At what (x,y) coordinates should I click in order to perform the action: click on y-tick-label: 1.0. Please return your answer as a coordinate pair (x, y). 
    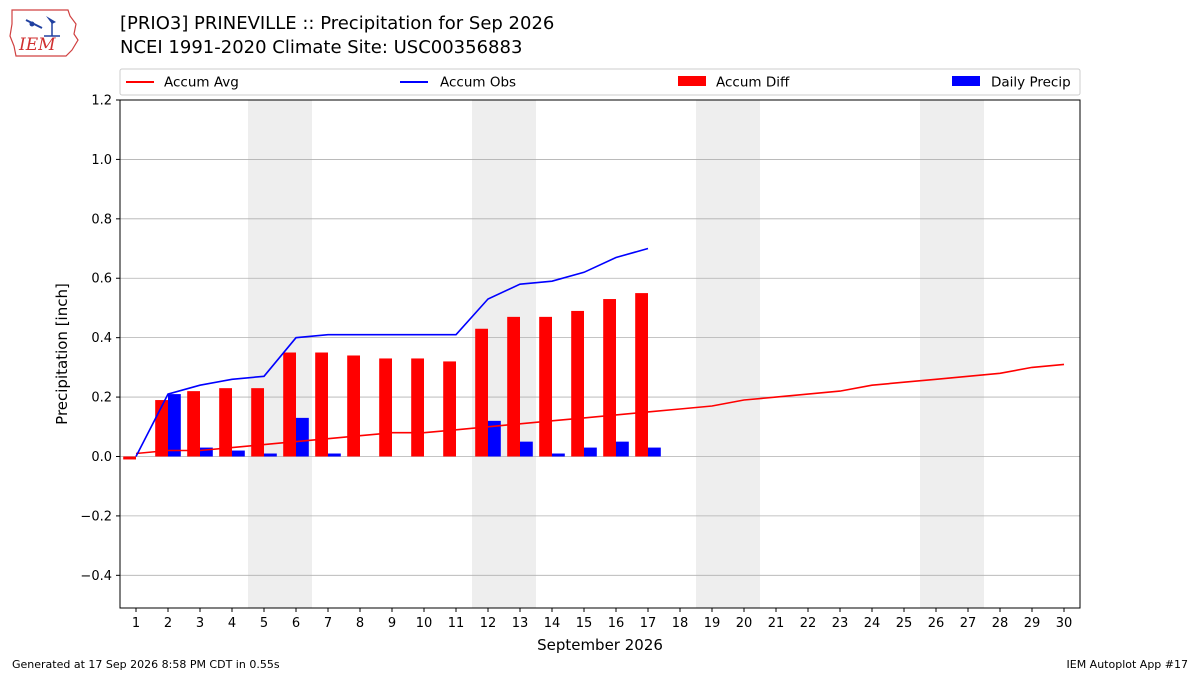
    Looking at the image, I should click on (101, 160).